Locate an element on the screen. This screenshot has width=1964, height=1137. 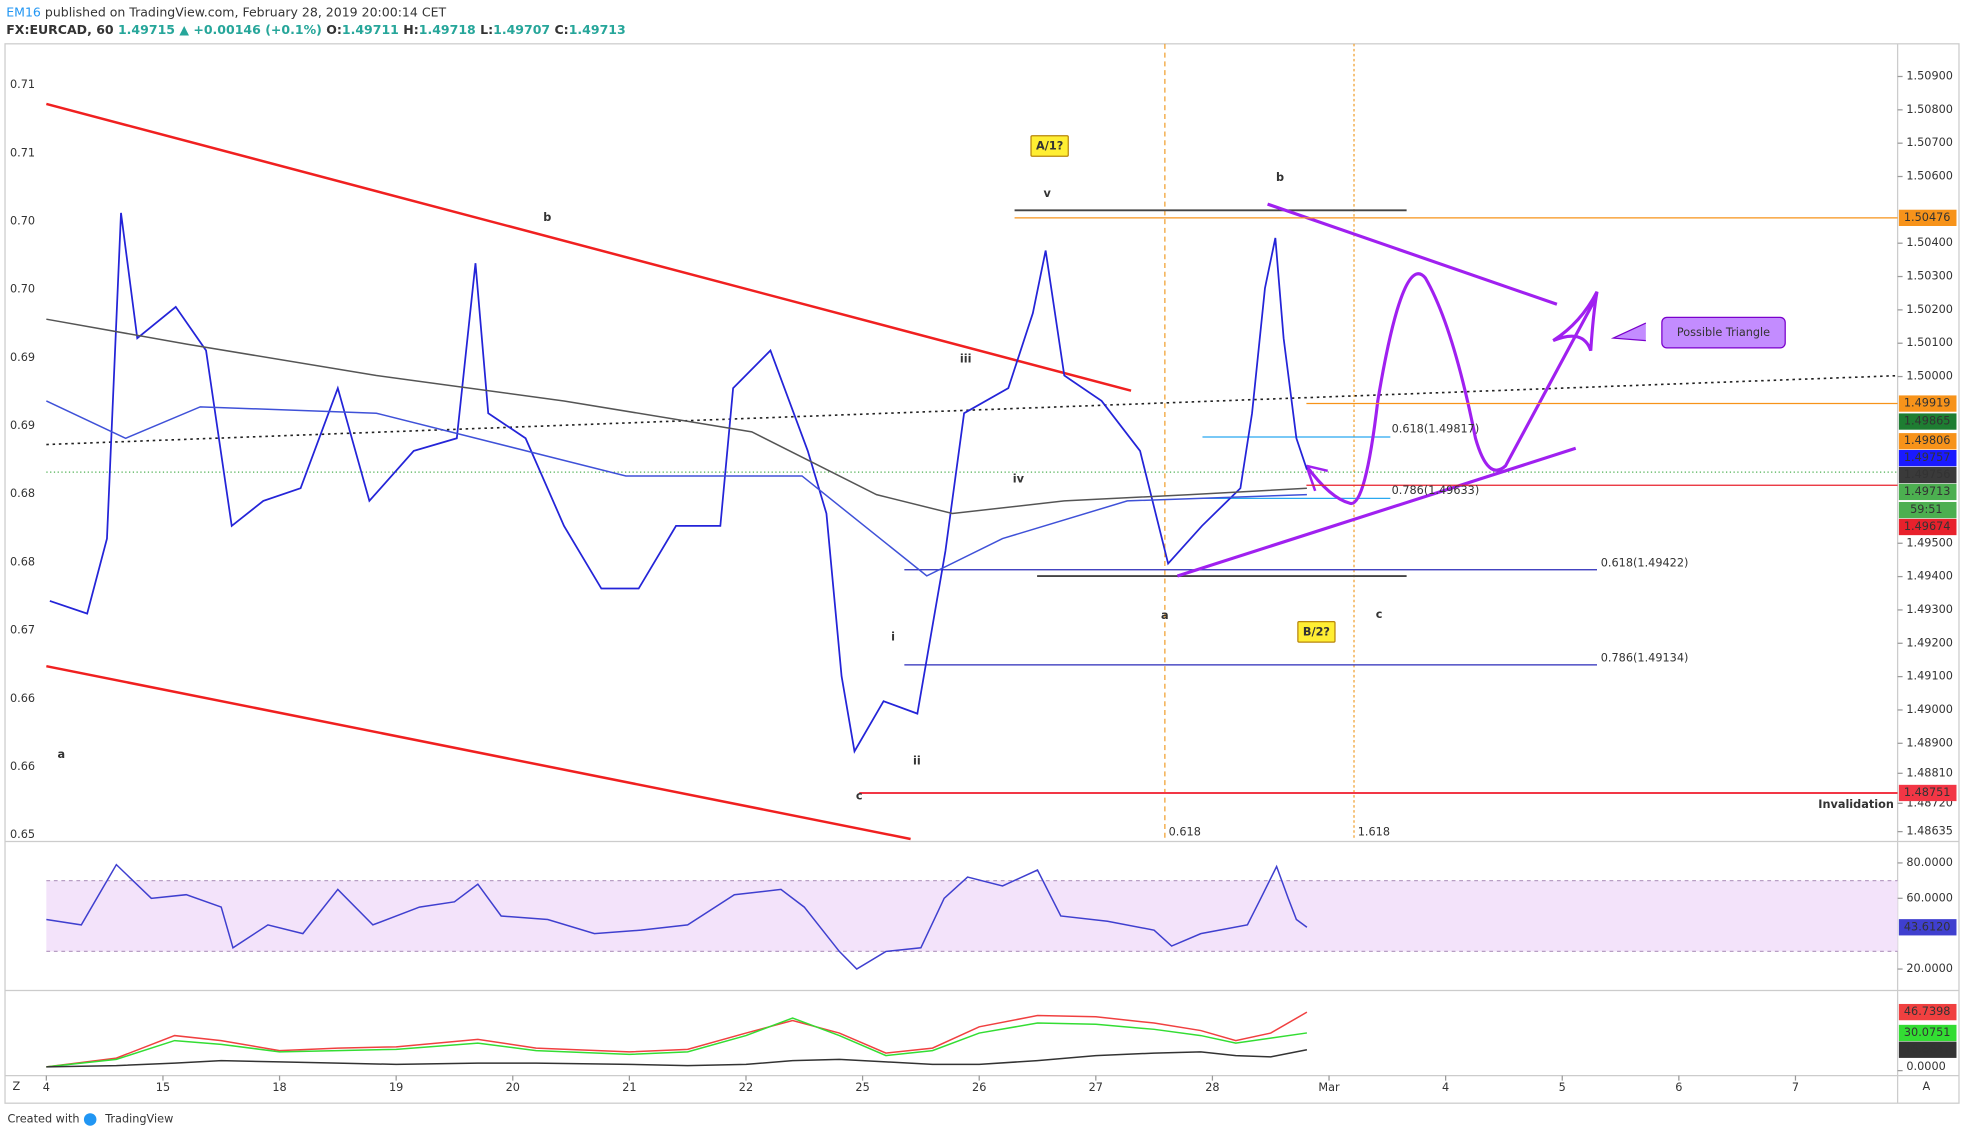
x-tick-label: 18 is located at coordinates (279, 1087).